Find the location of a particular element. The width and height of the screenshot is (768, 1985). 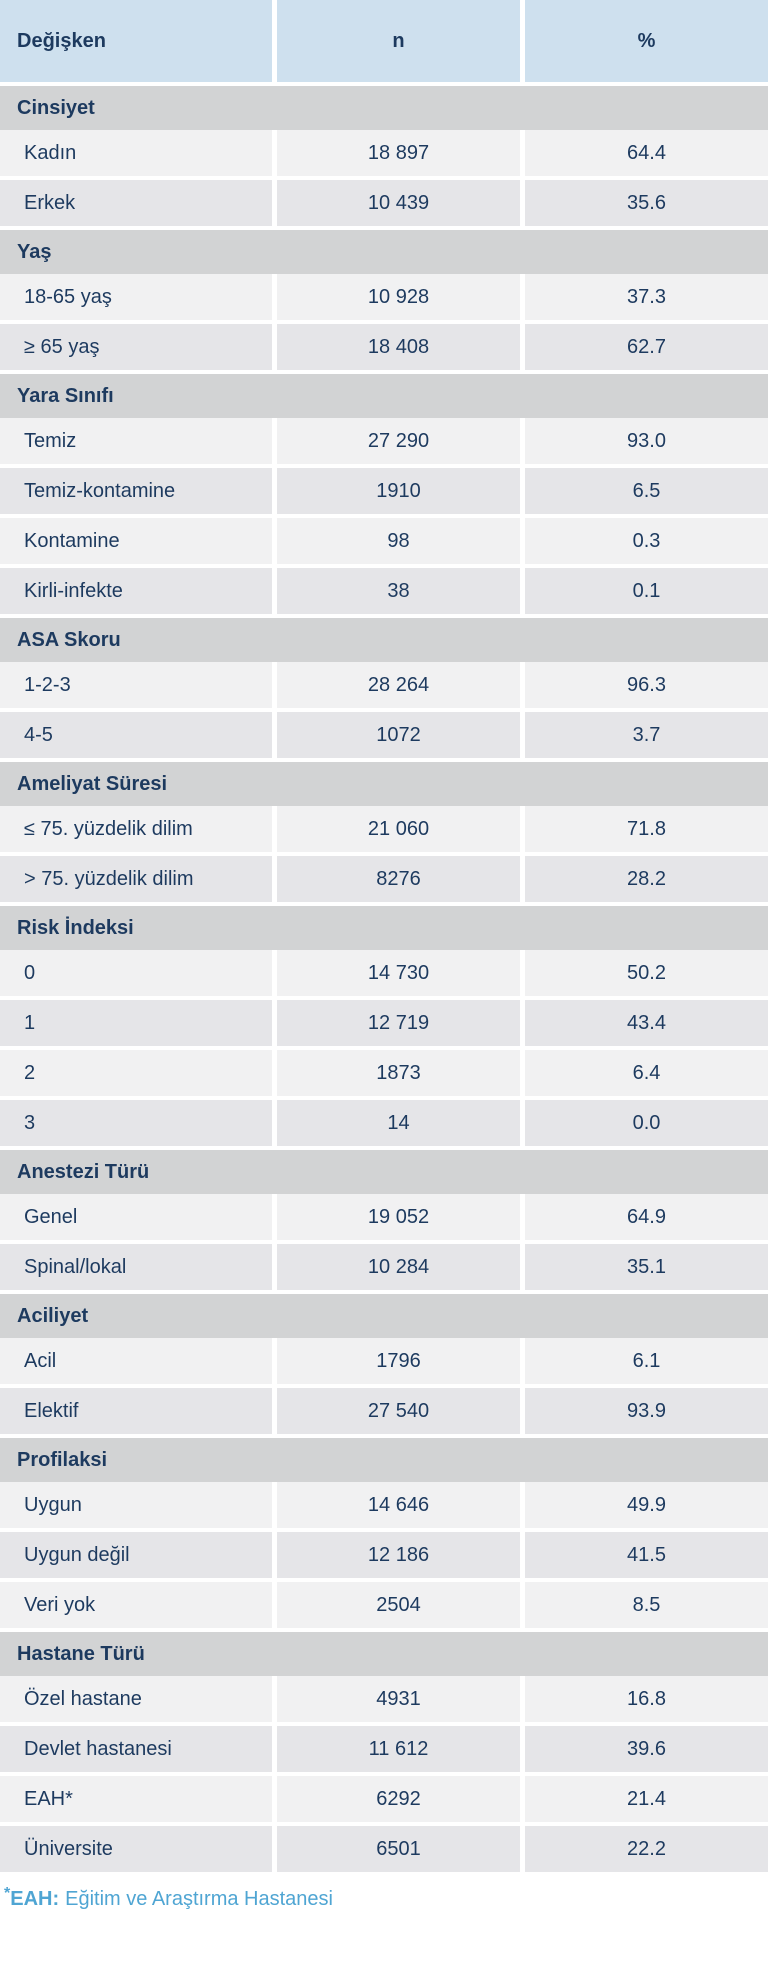

cell-percent: 3.7 is located at coordinates (646, 735).